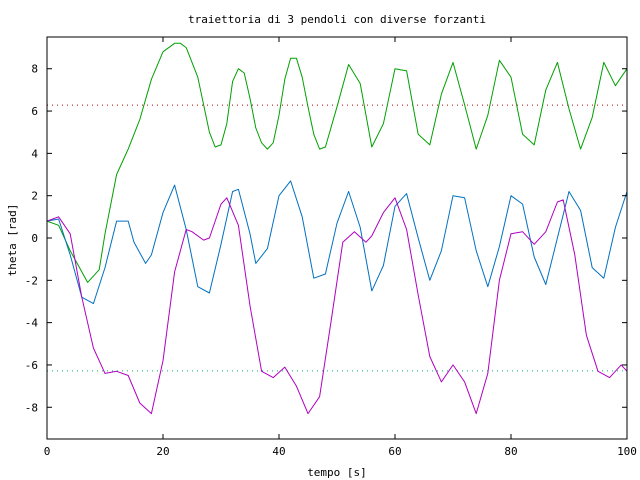 This screenshot has width=640, height=480. Describe the element at coordinates (34, 238) in the screenshot. I see `y-tick-label-0: 0` at that location.